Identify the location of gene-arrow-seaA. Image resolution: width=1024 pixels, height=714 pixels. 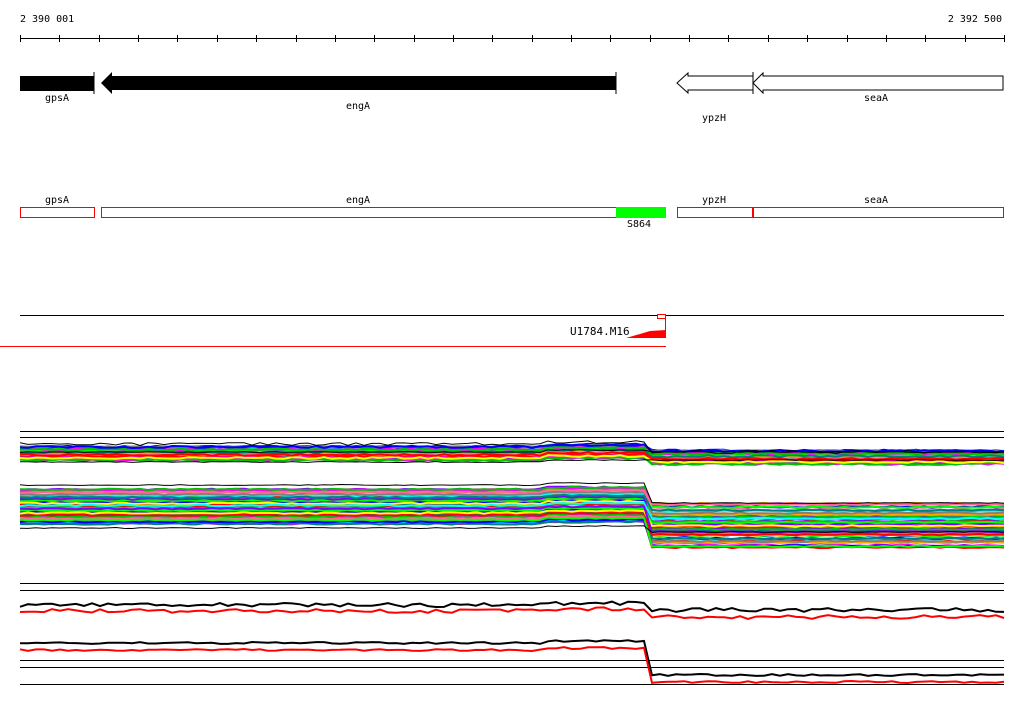
(878, 83).